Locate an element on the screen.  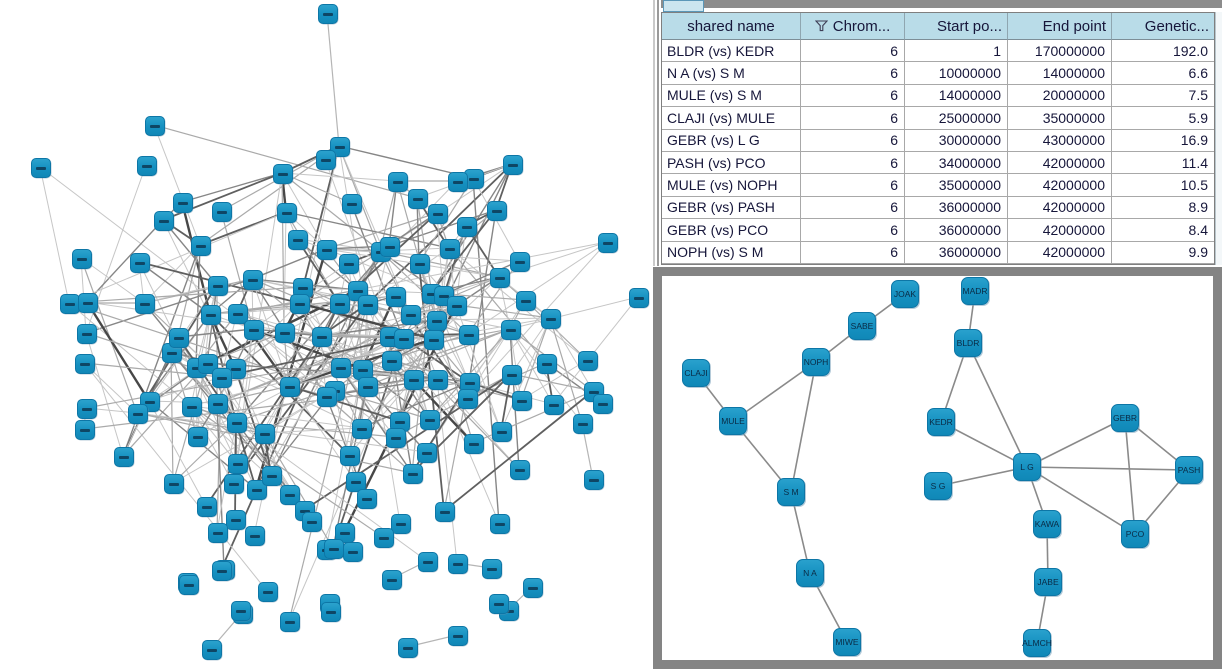
node-KEDR: KEDR is located at coordinates (941, 422).